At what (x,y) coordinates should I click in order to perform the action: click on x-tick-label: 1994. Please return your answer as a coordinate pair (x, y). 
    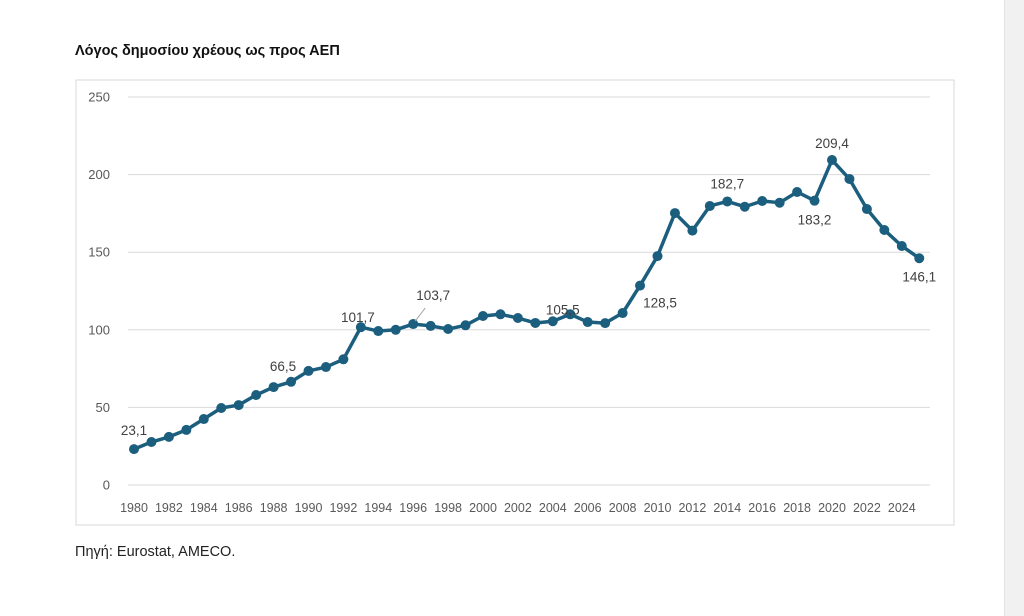
    Looking at the image, I should click on (378, 508).